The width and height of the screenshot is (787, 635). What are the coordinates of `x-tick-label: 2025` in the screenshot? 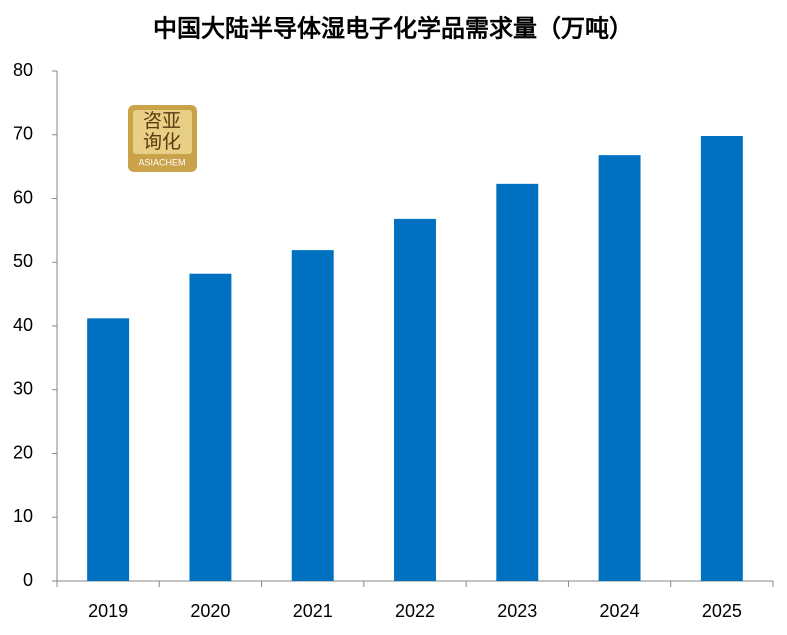 It's located at (722, 611).